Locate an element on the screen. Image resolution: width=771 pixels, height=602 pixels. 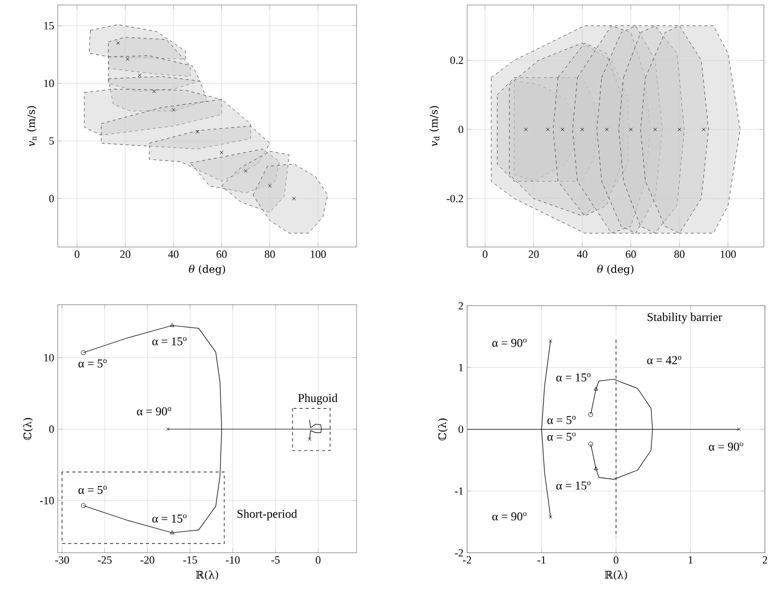
x-tick-label: -30 is located at coordinates (62, 560).